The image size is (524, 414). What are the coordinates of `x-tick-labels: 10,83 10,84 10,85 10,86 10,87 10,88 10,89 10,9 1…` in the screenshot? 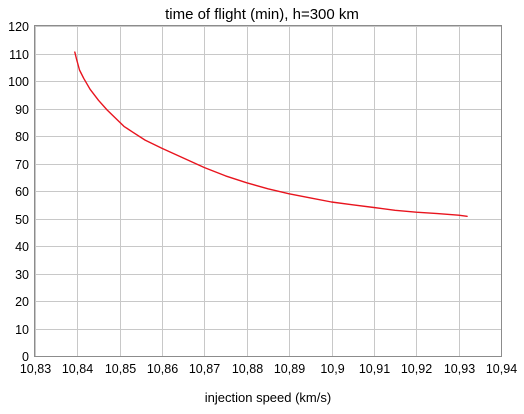 It's located at (268, 369).